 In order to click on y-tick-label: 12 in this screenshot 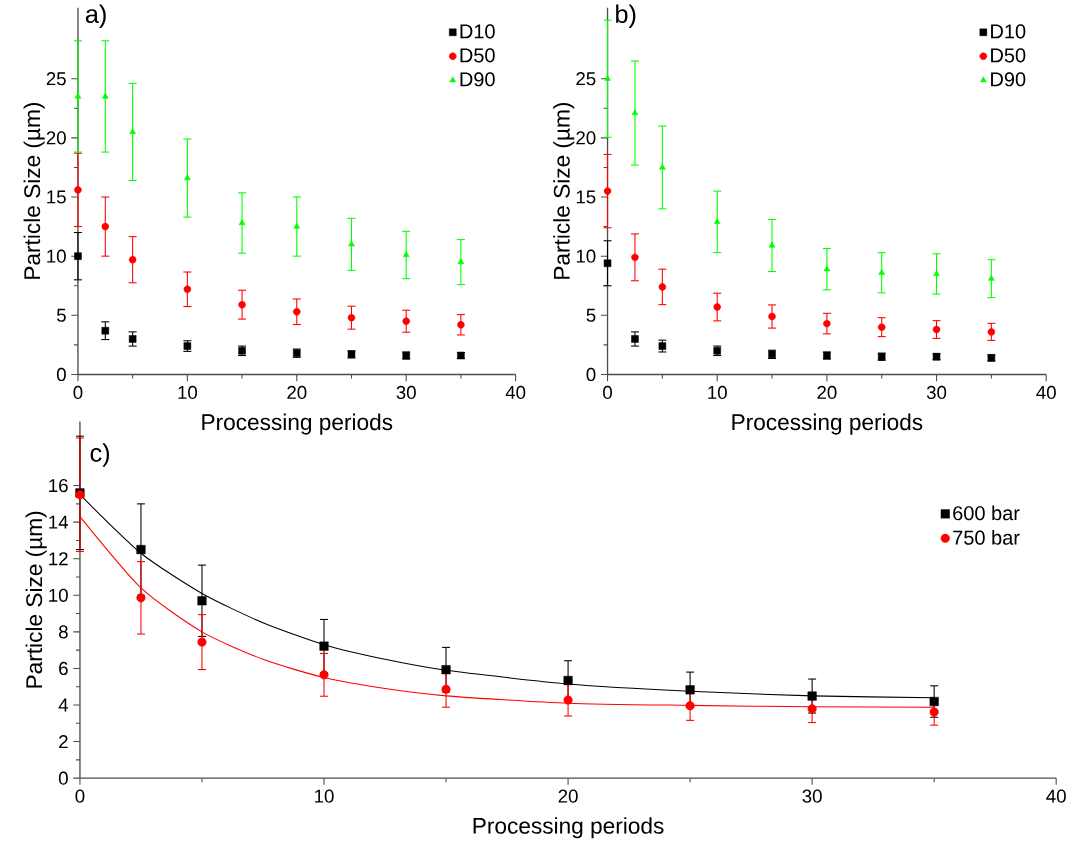, I will do `click(58, 559)`.